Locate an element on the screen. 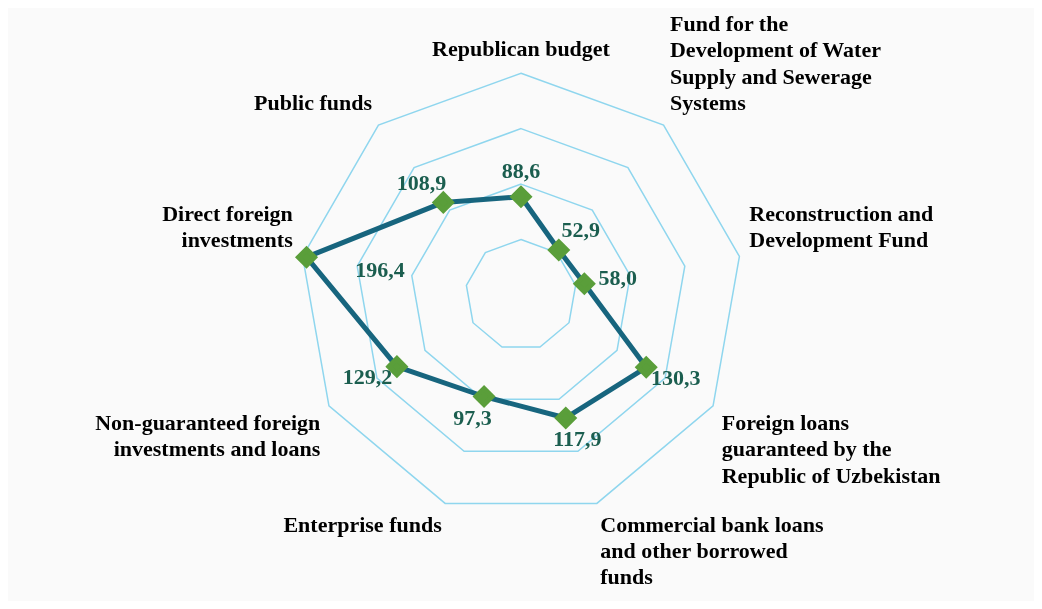  text: 108,9 is located at coordinates (421, 182).